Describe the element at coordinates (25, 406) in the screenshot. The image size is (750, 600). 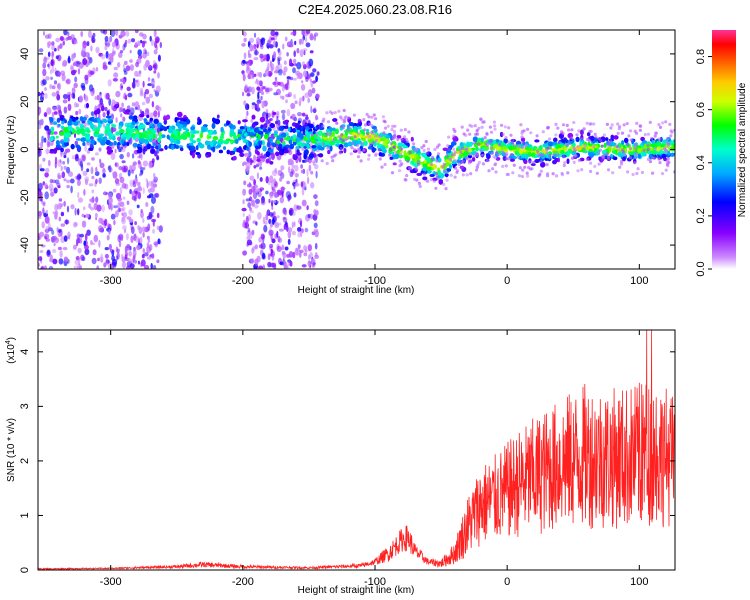
I see `snr-ytick-label: 3` at that location.